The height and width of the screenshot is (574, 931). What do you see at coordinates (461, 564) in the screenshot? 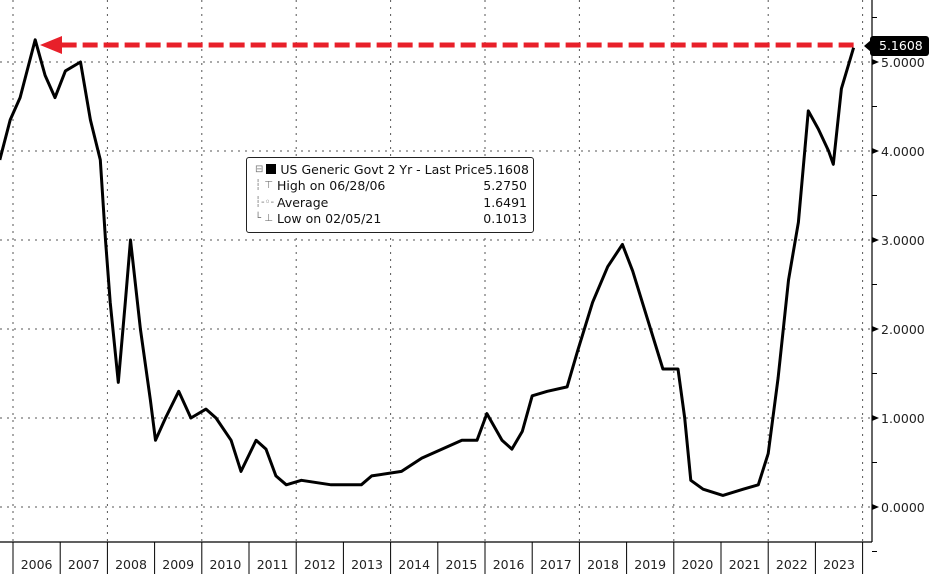
I see `x-tick-label: 2015` at bounding box center [461, 564].